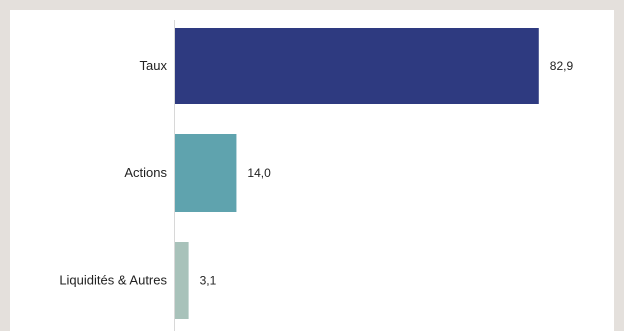  I want to click on category-label-2: Liquidités & Autres, so click(113, 280).